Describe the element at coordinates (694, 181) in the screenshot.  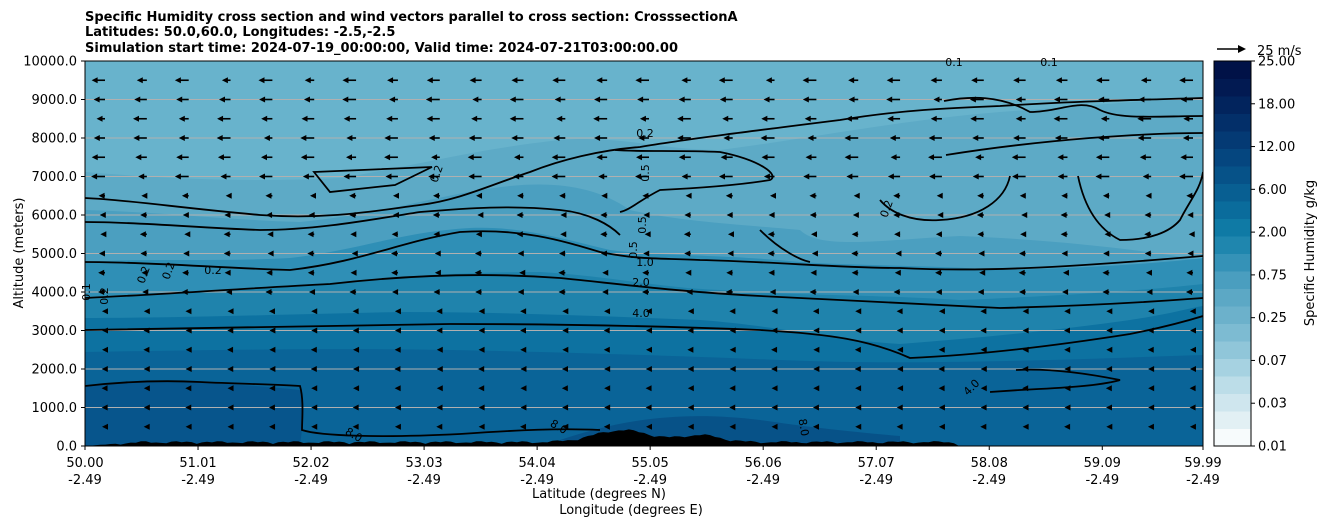
I see `contour-line` at that location.